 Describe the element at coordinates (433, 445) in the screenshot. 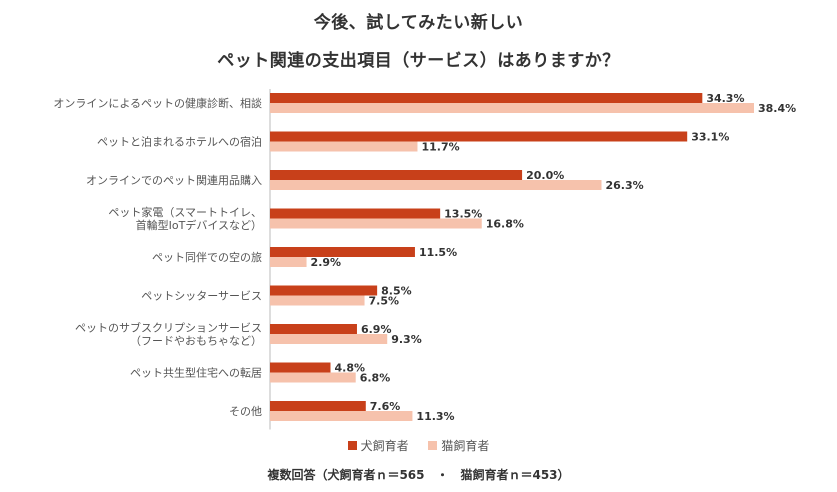

I see `legend-swatch-cat` at that location.